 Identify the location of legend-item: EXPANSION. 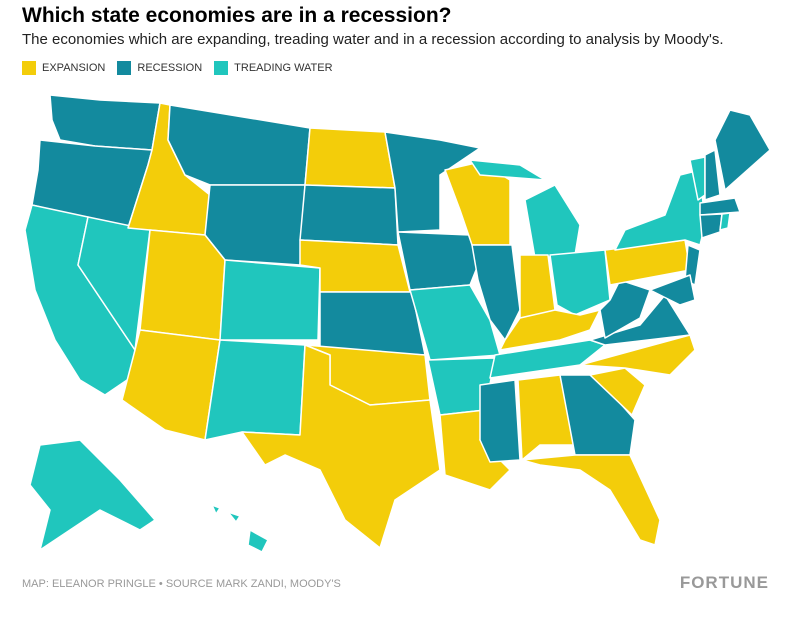
(63, 68).